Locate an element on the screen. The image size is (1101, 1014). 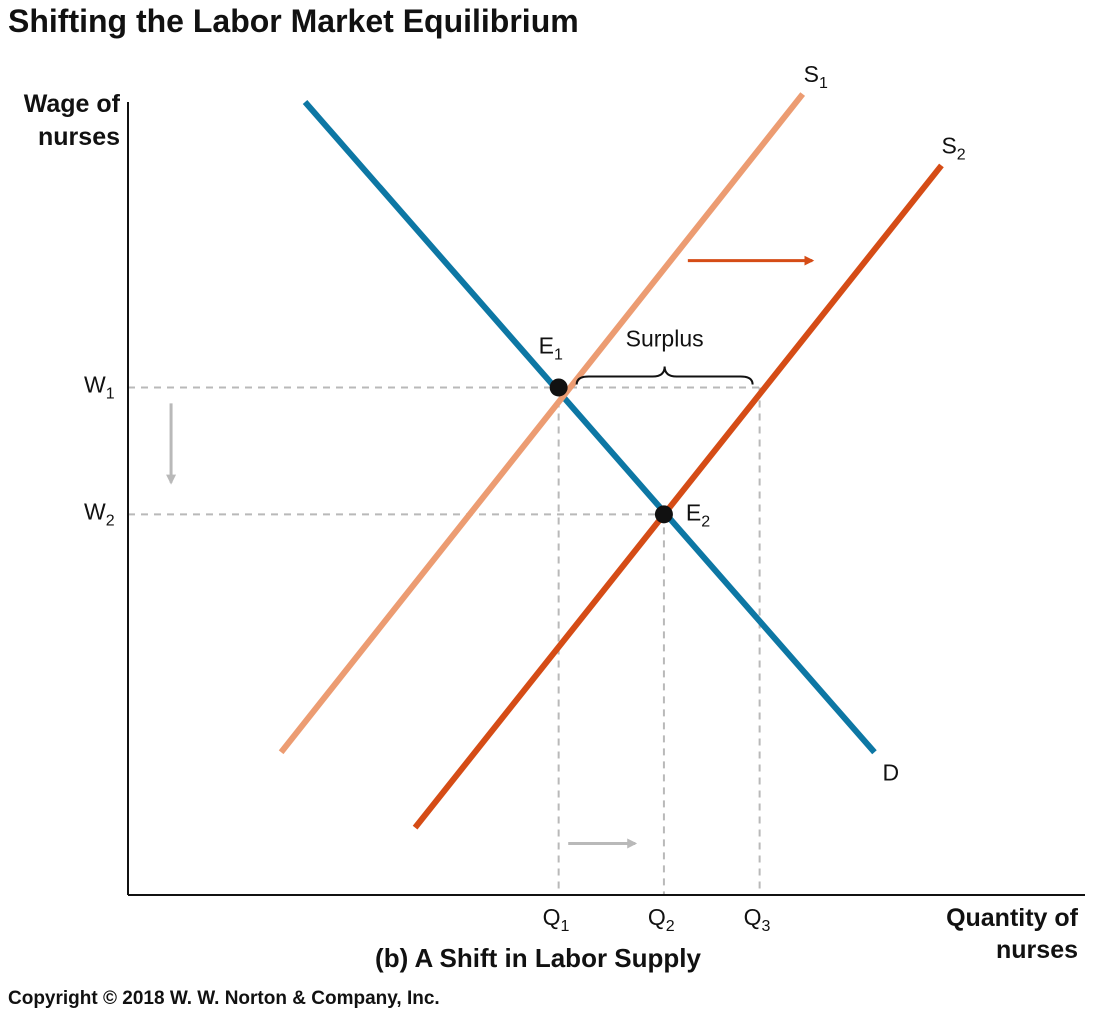
label-e1: E1 is located at coordinates (551, 347).